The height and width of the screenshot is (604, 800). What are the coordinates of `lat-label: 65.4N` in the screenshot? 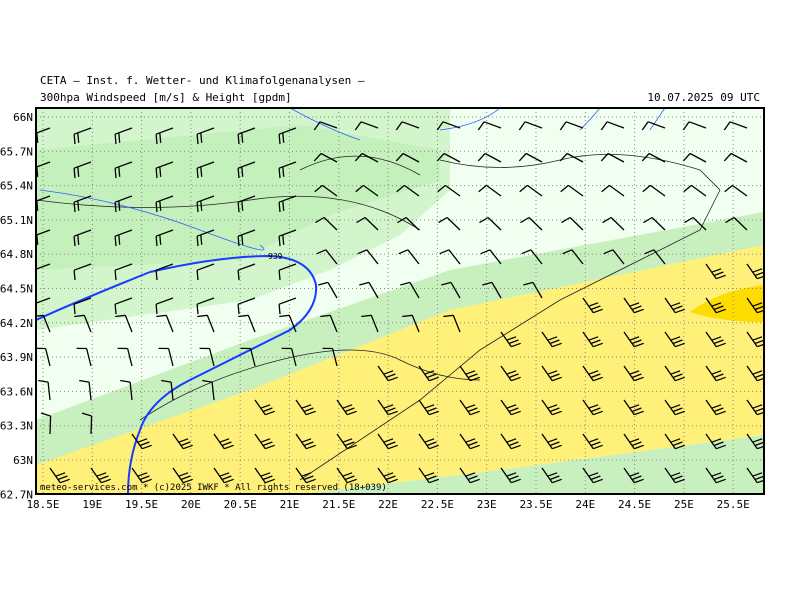 It's located at (16, 186).